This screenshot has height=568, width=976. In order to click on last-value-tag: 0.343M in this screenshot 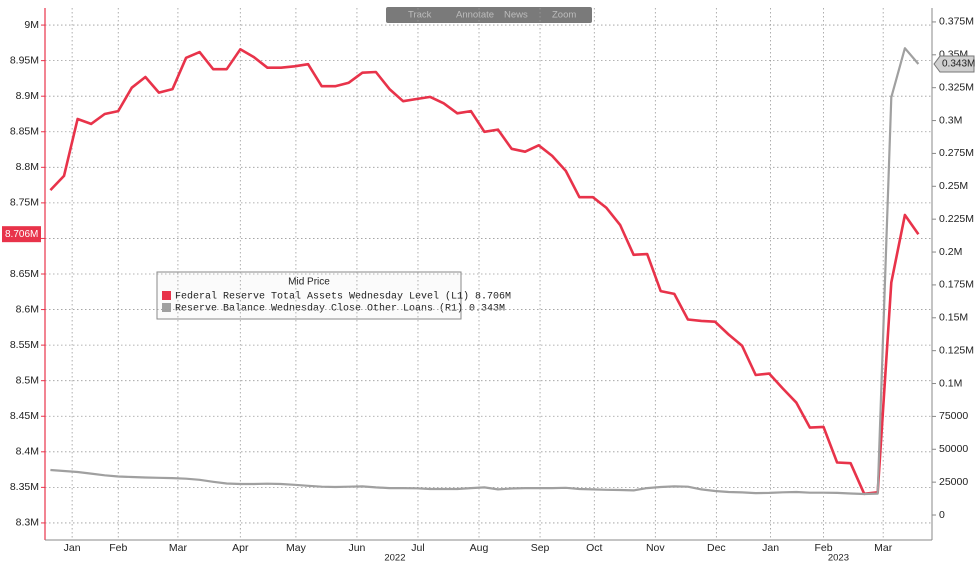, I will do `click(954, 64)`.